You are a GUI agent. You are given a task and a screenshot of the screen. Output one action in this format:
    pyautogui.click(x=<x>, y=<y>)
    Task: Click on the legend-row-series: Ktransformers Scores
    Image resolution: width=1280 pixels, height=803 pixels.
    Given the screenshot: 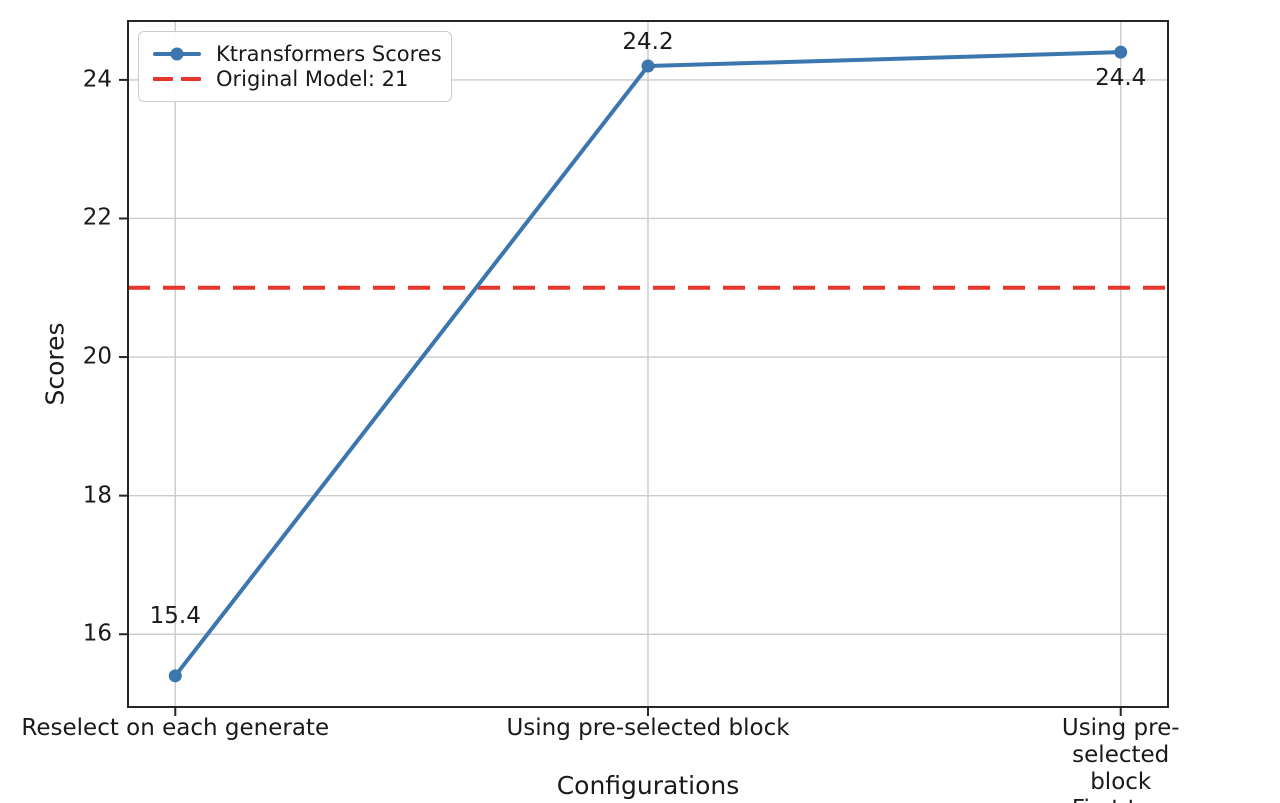 What is the action you would take?
    pyautogui.click(x=297, y=54)
    